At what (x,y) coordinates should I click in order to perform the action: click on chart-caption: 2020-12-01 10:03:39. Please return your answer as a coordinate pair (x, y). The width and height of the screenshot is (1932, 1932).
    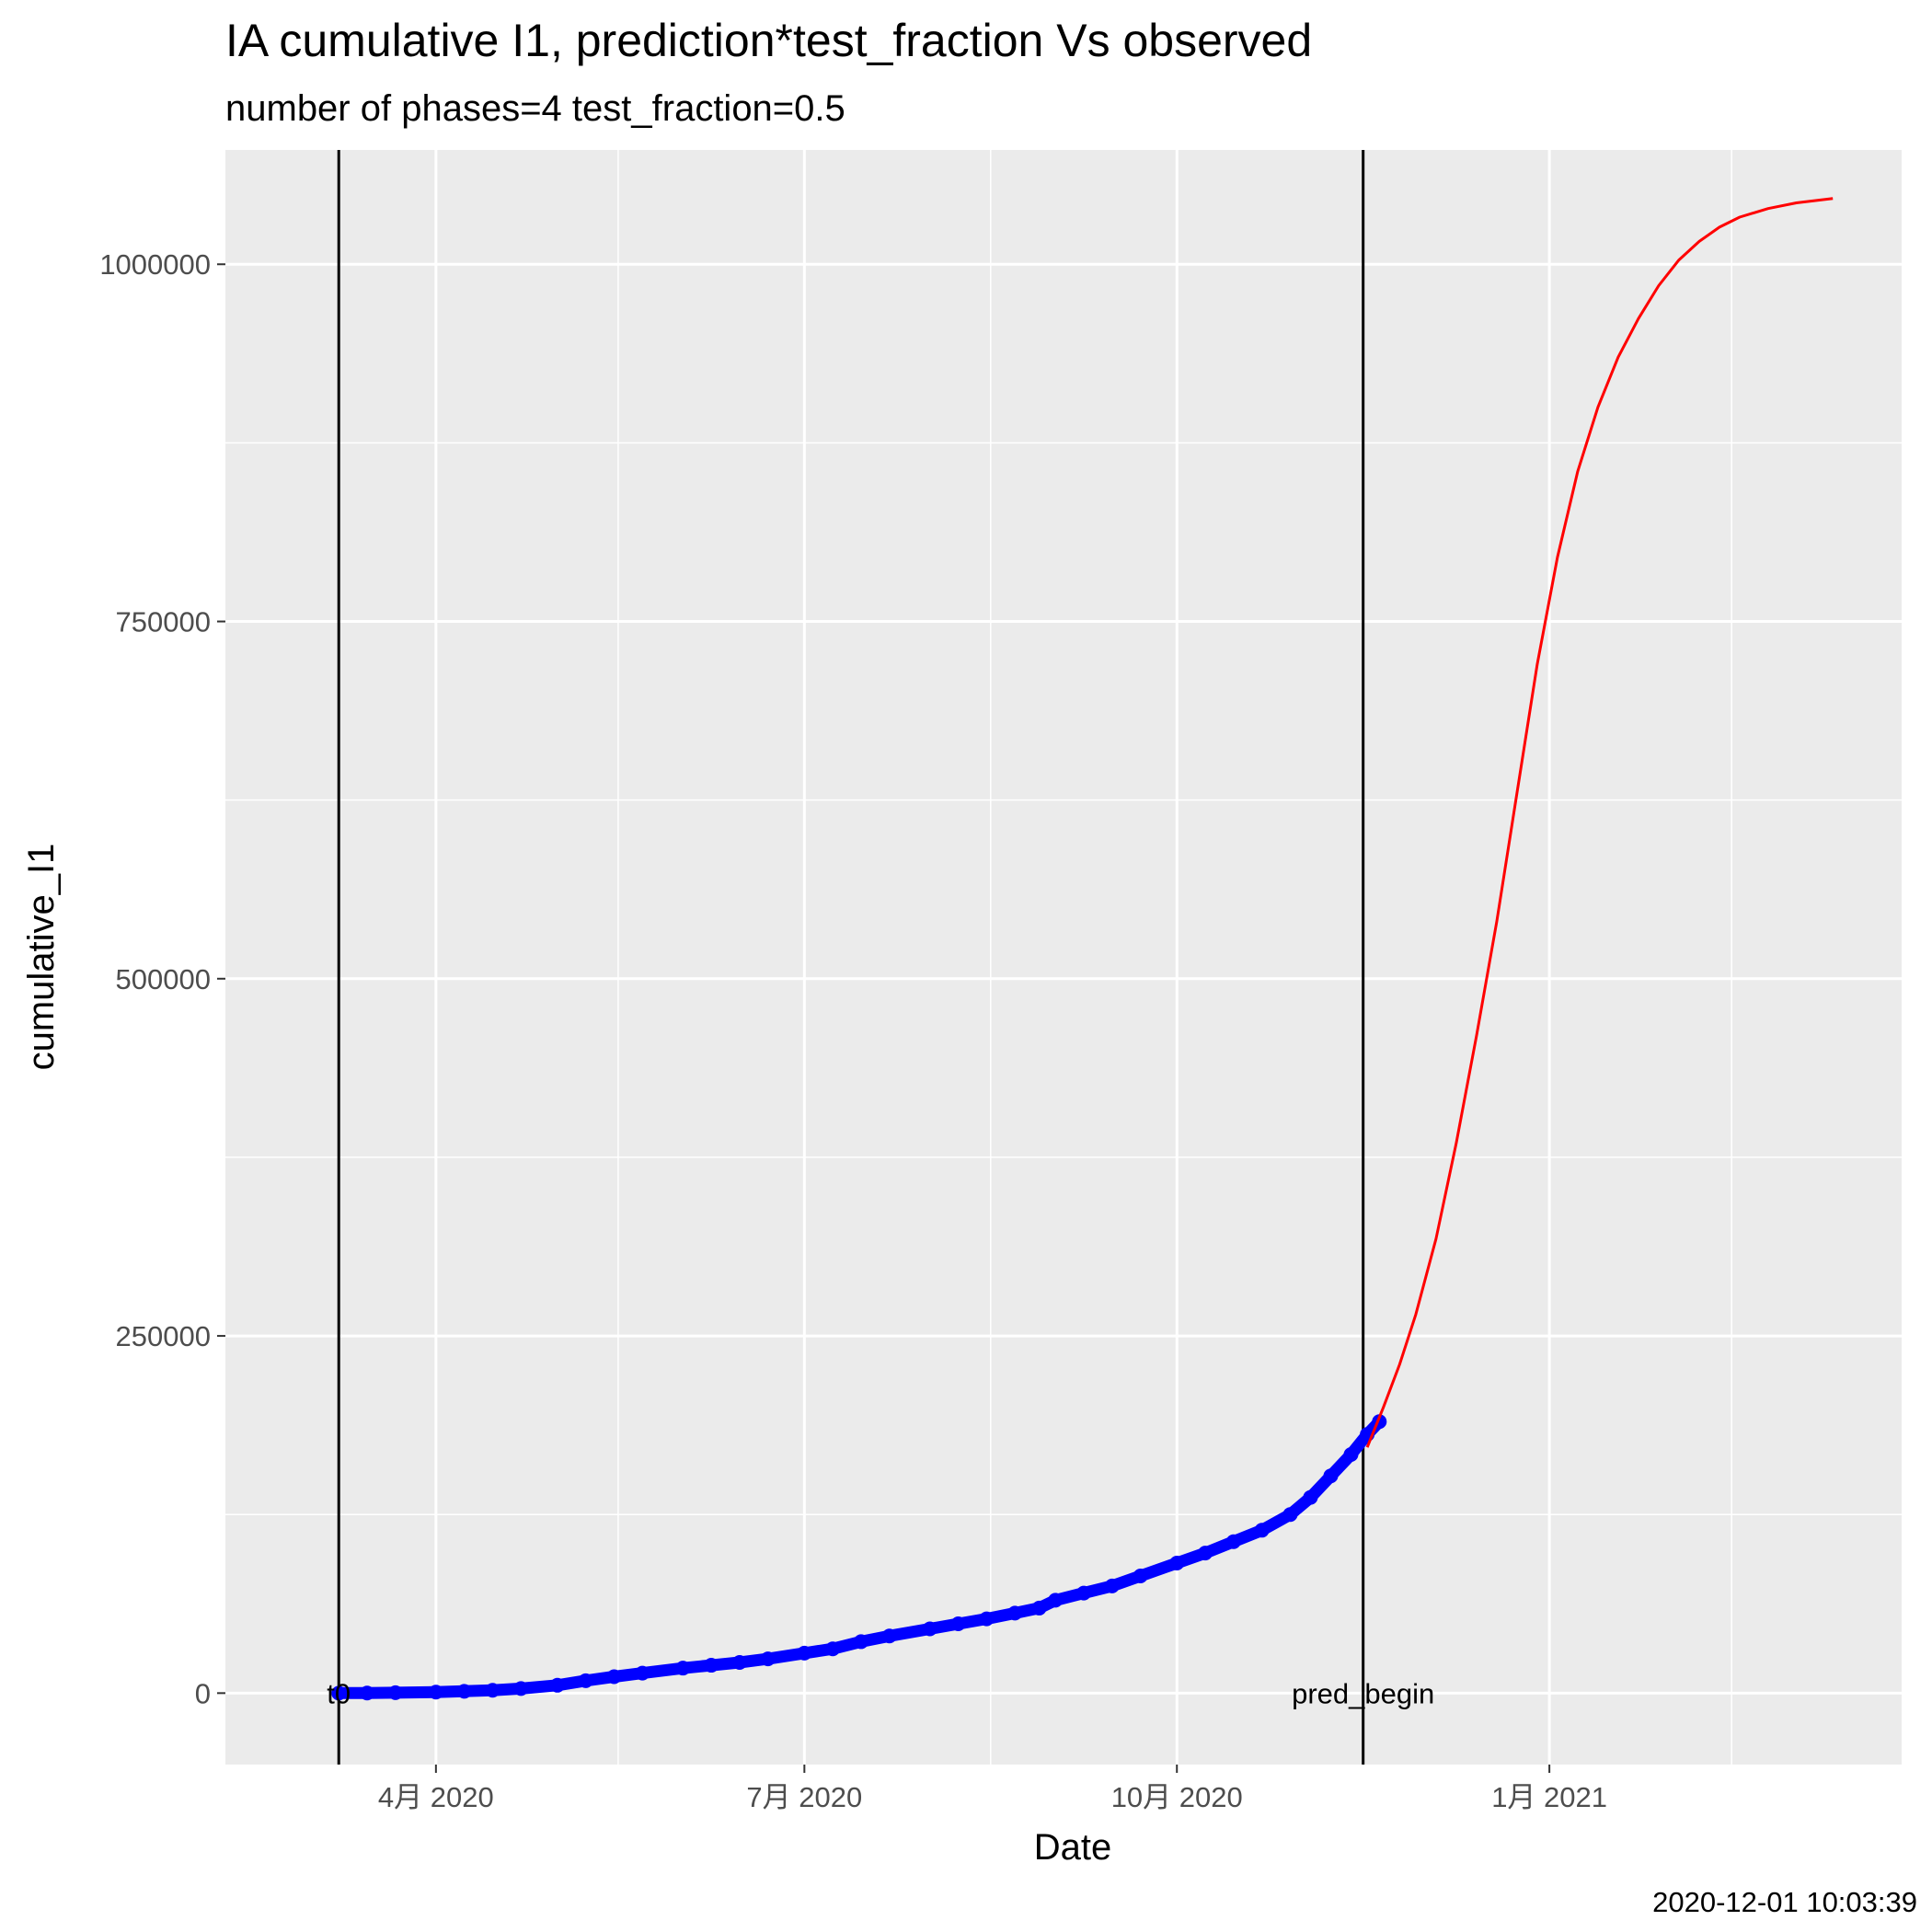
    Looking at the image, I should click on (1784, 1902).